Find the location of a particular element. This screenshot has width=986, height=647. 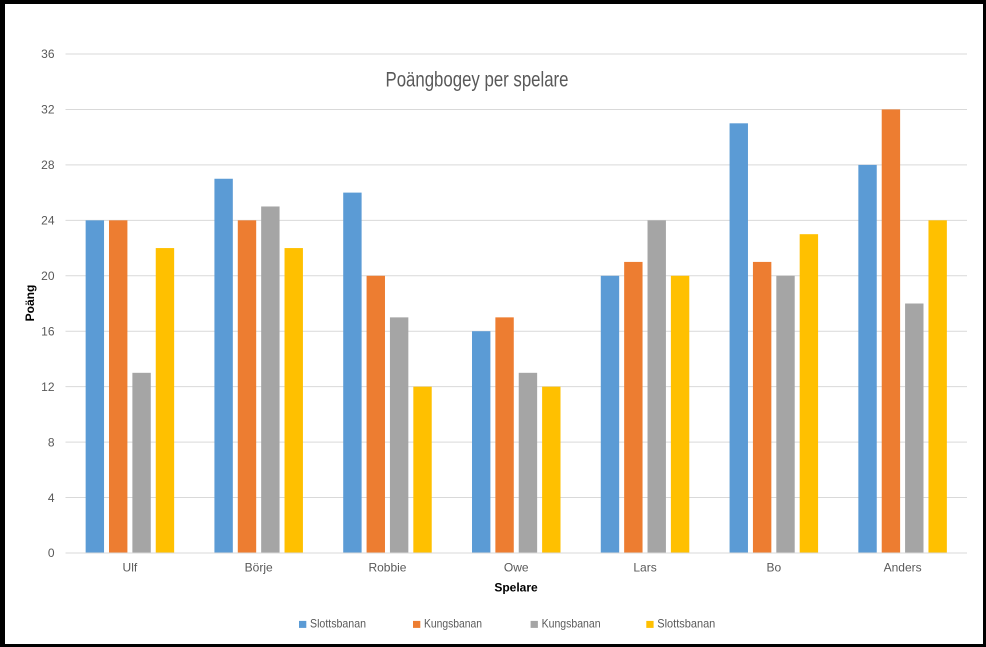

svg-text: Anders is located at coordinates (903, 567).